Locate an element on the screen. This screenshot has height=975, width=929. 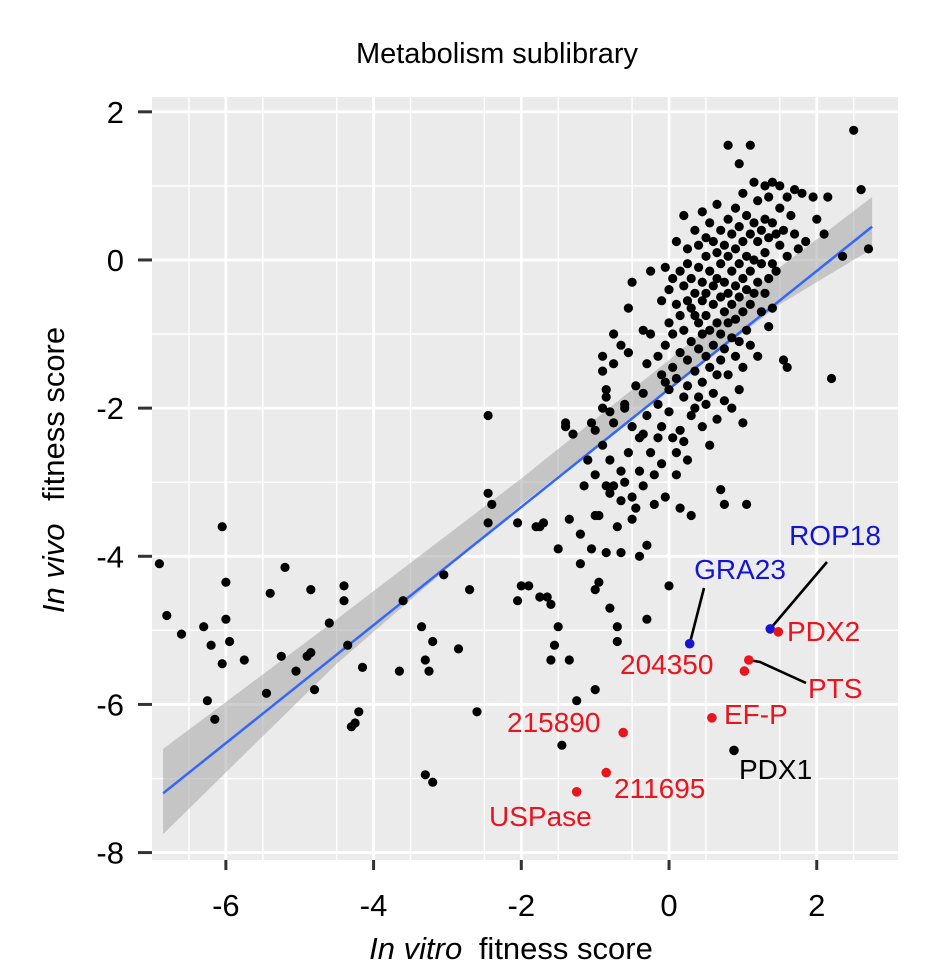
label-gra23: GRA23 is located at coordinates (740, 569).